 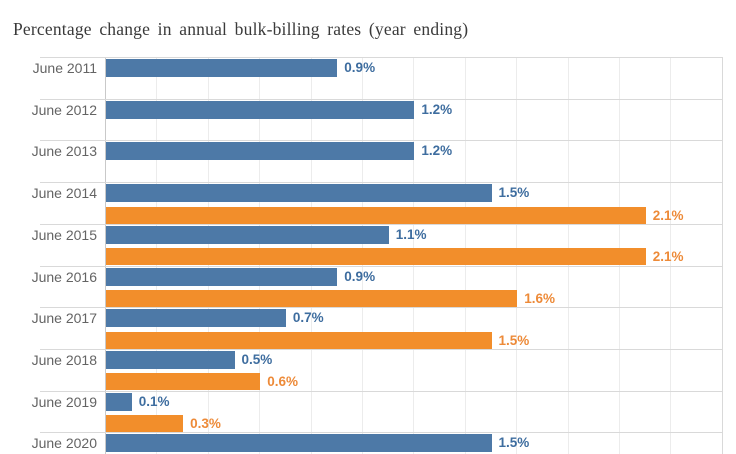 What do you see at coordinates (308, 318) in the screenshot?
I see `bar-value-label: 0.7%` at bounding box center [308, 318].